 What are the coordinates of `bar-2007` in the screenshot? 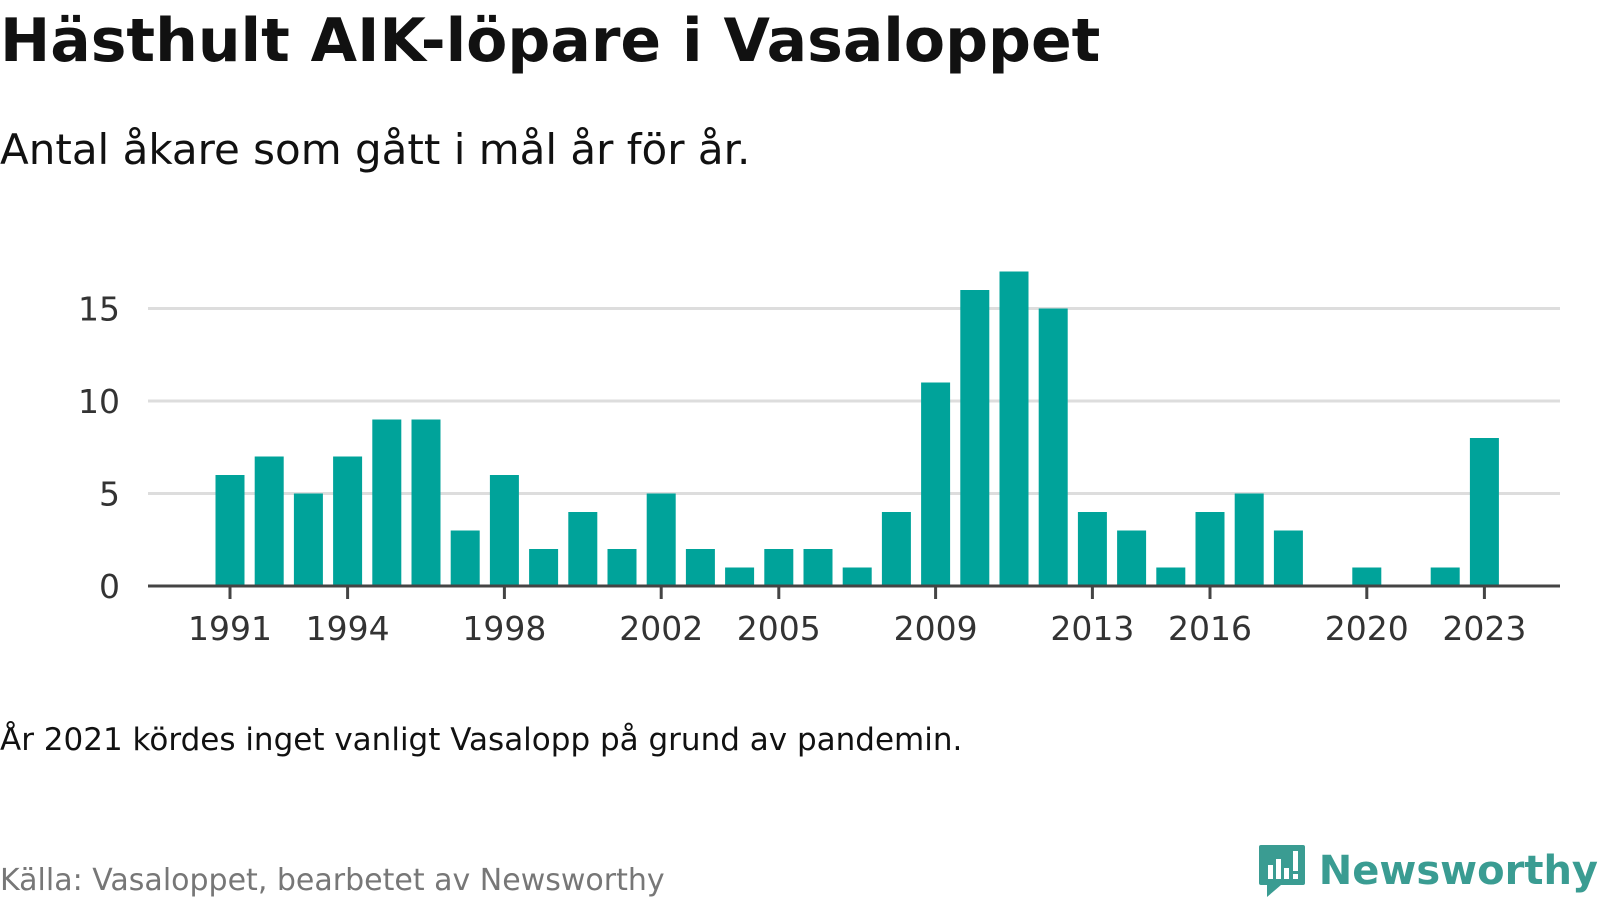 It's located at (857, 576).